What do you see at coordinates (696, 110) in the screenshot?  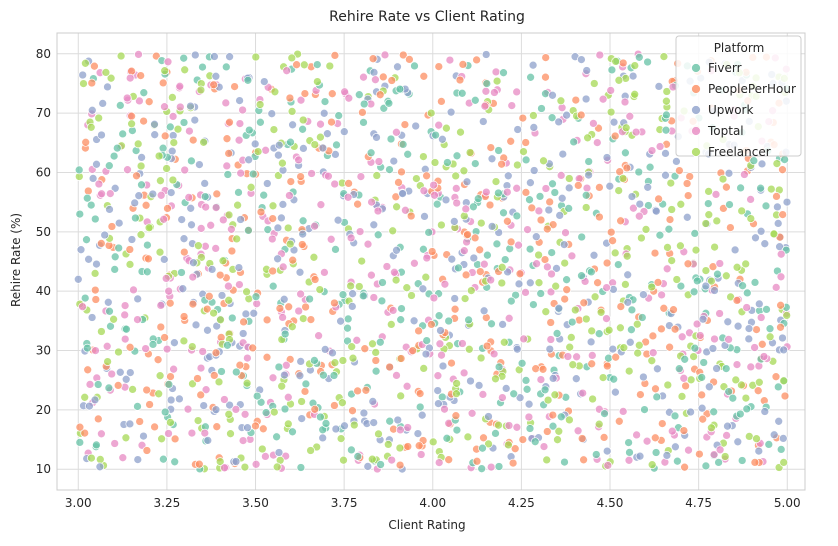 I see `legend-marker` at bounding box center [696, 110].